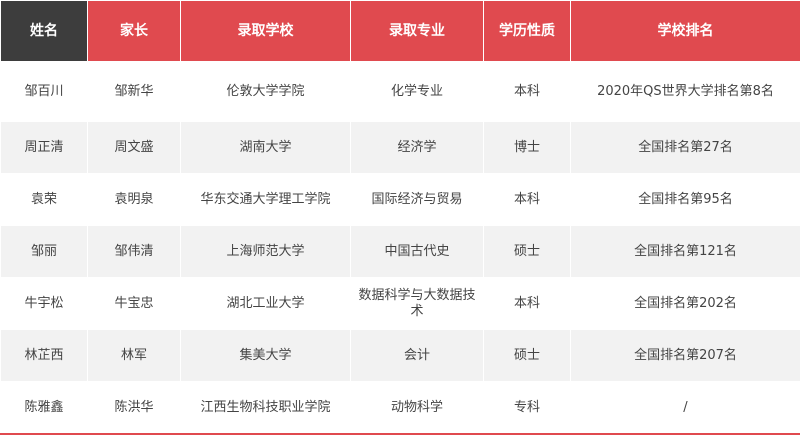  I want to click on cell-ranking: 全国排名第202名, so click(685, 304).